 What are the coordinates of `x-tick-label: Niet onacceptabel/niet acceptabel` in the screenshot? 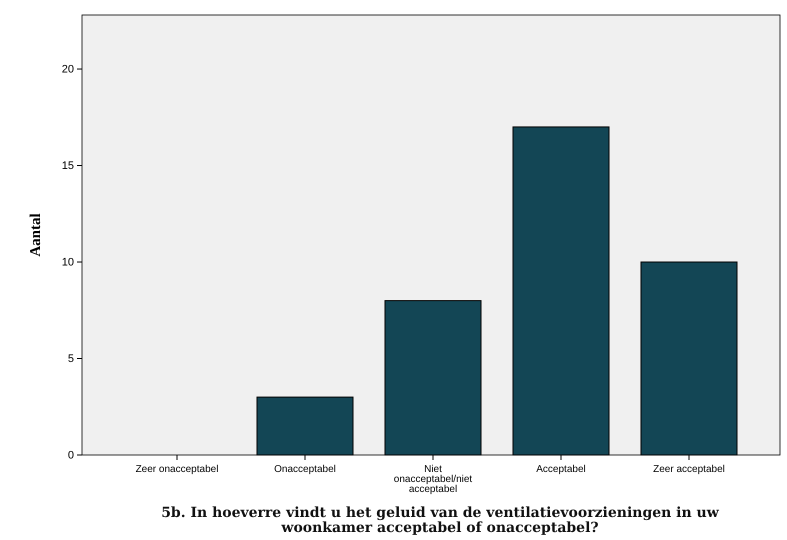 It's located at (433, 479).